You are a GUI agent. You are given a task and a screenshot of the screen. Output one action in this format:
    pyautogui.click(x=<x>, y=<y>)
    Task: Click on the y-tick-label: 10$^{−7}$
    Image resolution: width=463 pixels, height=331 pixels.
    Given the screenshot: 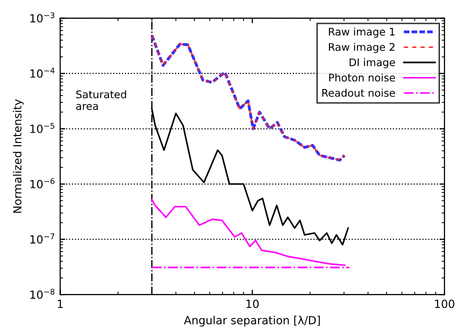 What is the action you would take?
    pyautogui.click(x=42, y=239)
    